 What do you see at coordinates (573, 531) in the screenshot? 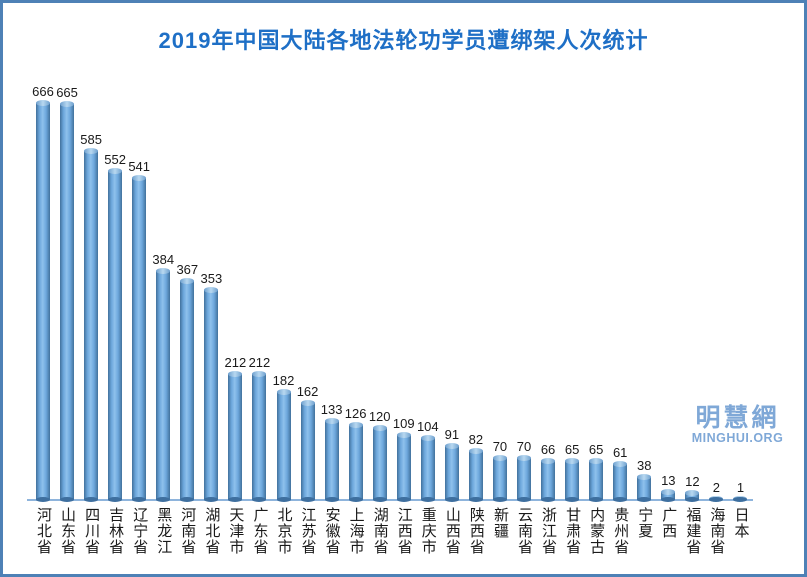
I see `x-axis-label: 甘肃省` at bounding box center [573, 531].